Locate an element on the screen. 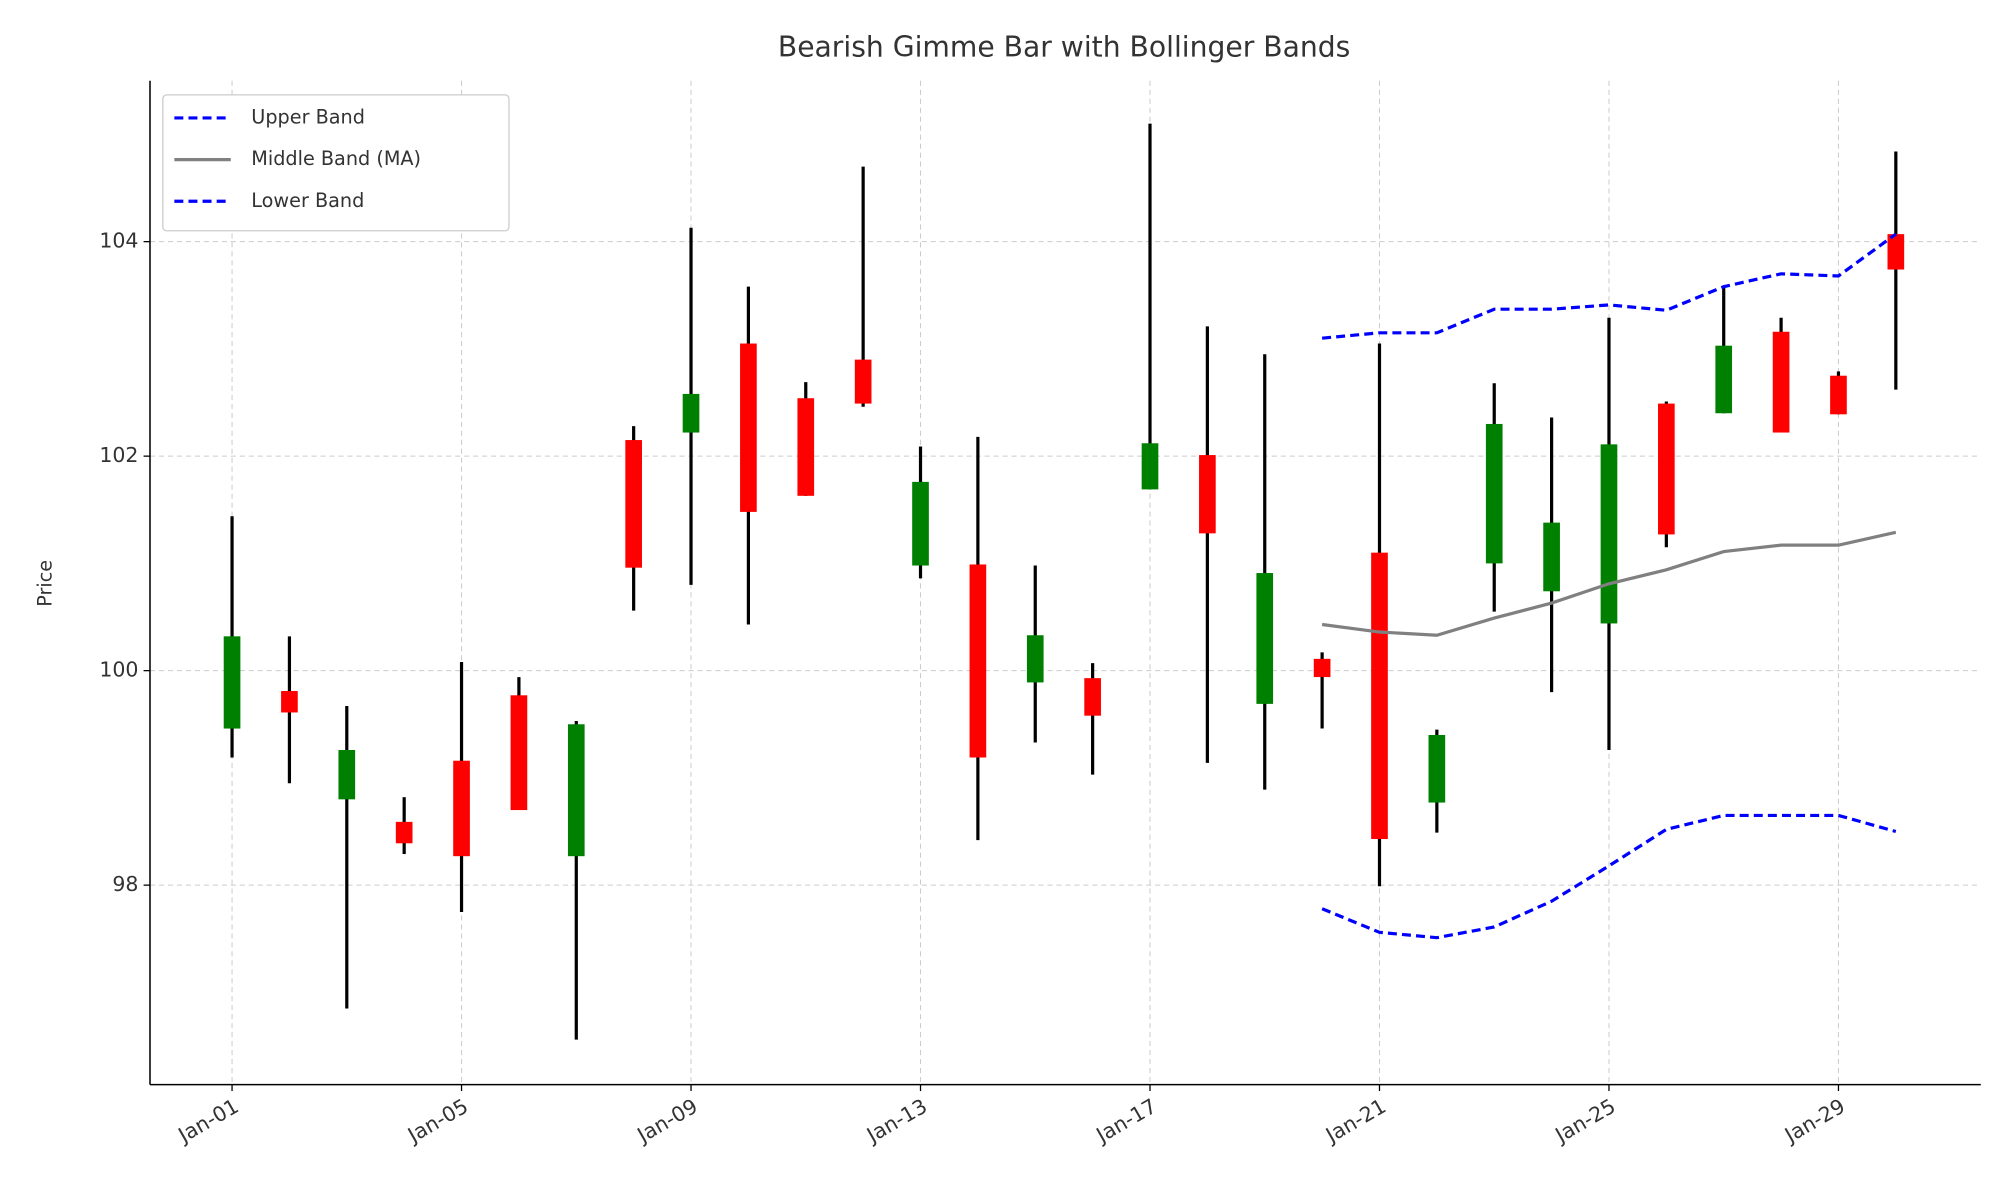 The width and height of the screenshot is (2000, 1200). y-tick-label: 102 is located at coordinates (118, 455).